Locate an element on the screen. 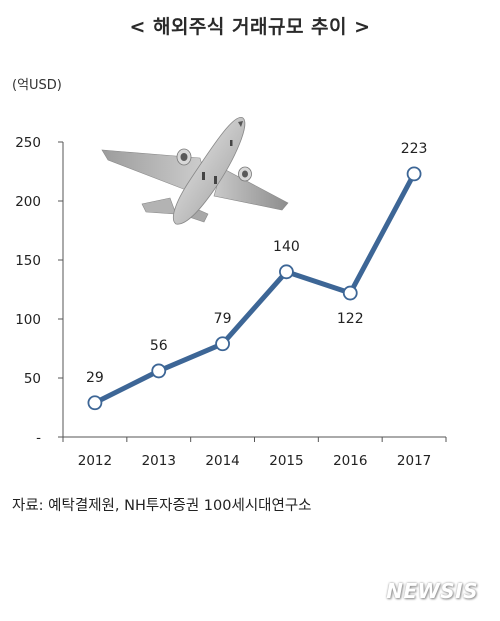 The width and height of the screenshot is (500, 621). x-tick-label: 2017 is located at coordinates (414, 461).